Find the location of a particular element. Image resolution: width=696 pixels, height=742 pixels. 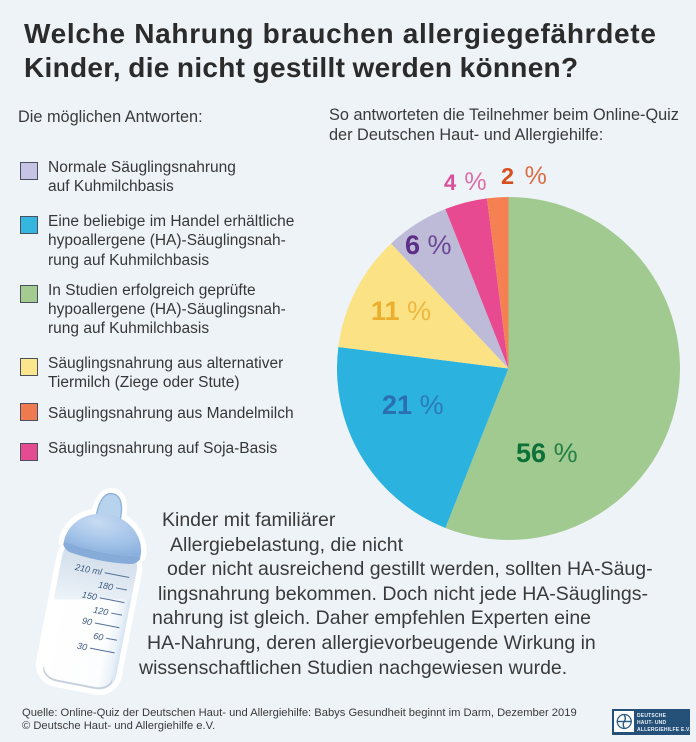

svg-text: 180 is located at coordinates (105, 586).